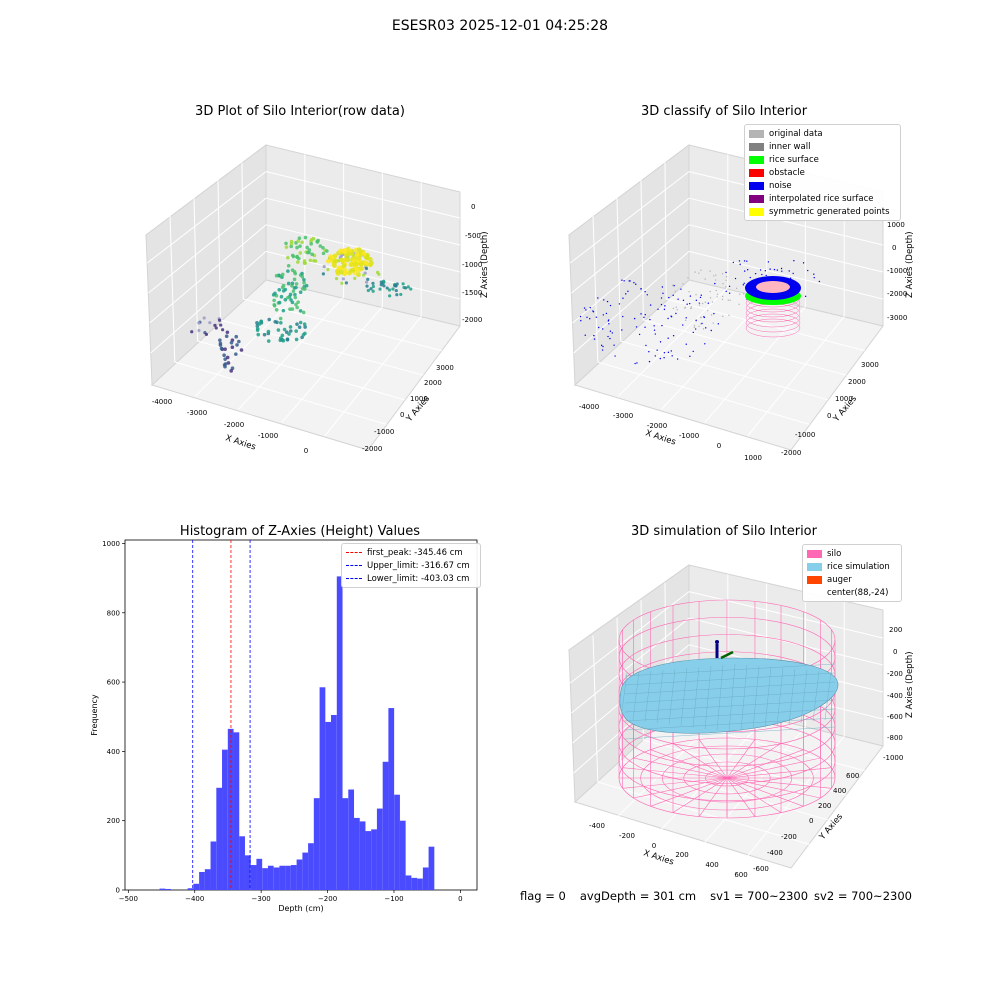  Describe the element at coordinates (384, 432) in the screenshot. I see `raw-ytick-4: -1000` at that location.